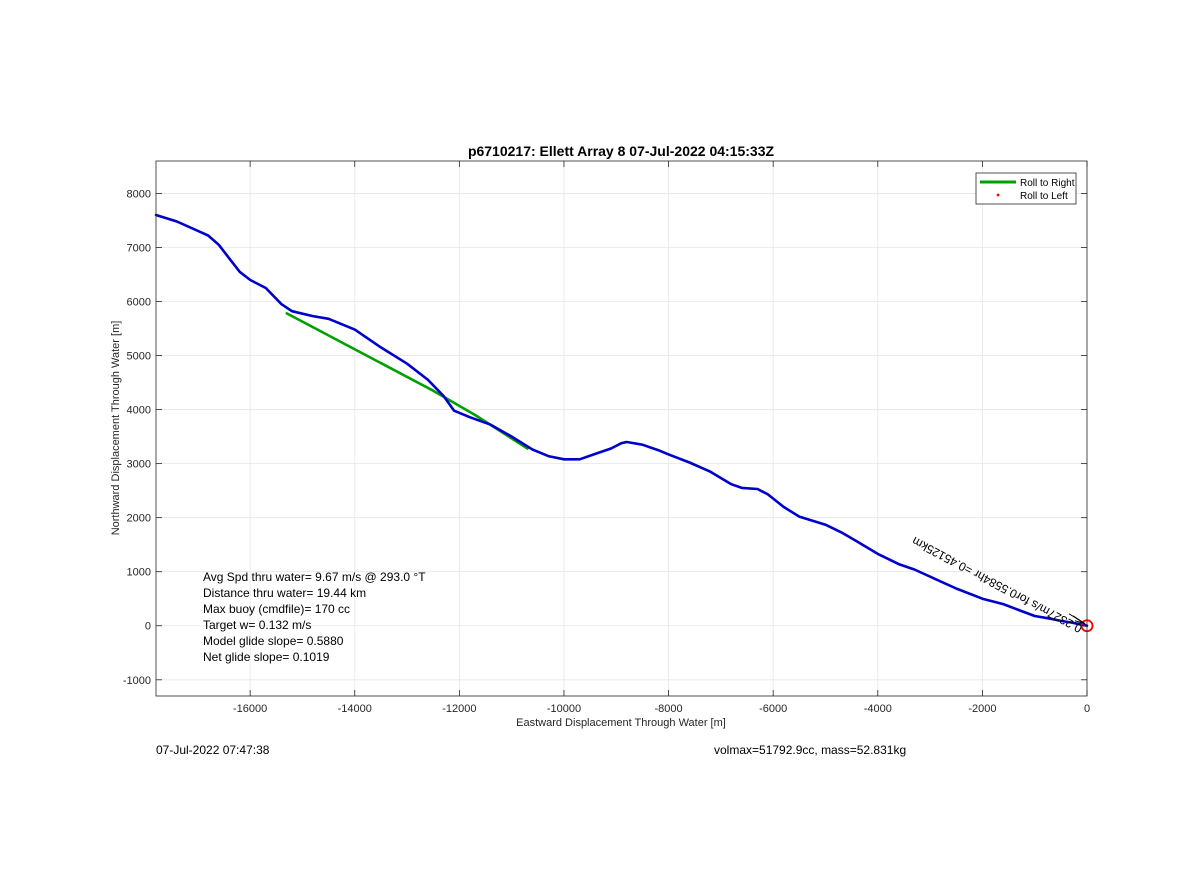 The height and width of the screenshot is (889, 1200). I want to click on avg-speed-text: Avg Spd thru water= 9.67 m/s @ 293.0 °T, so click(314, 577).